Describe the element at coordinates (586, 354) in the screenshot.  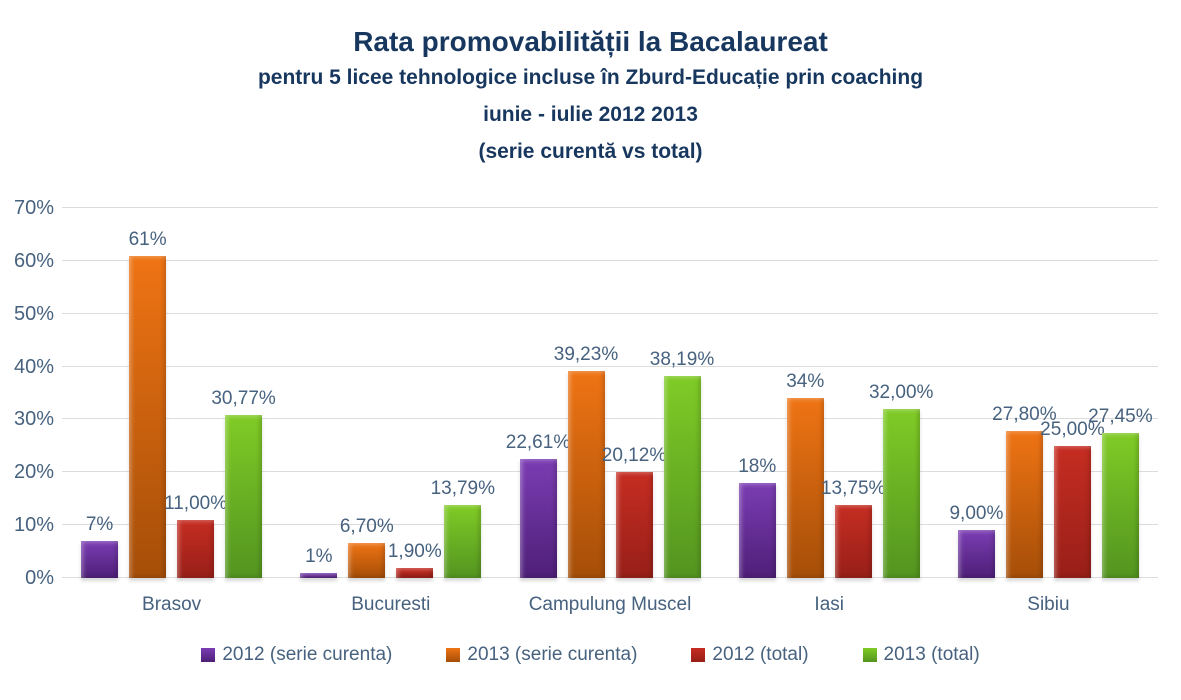
I see `bar-value-label: 39,23%` at that location.